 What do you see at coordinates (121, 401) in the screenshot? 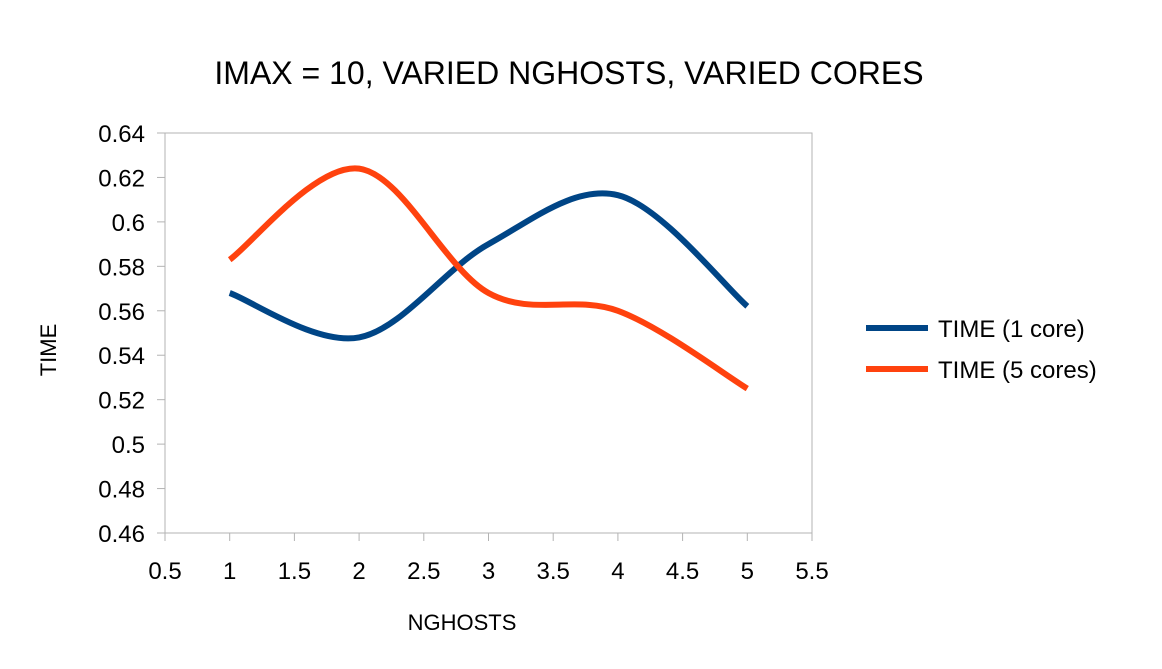
I see `y-tick-label: 0.52` at bounding box center [121, 401].